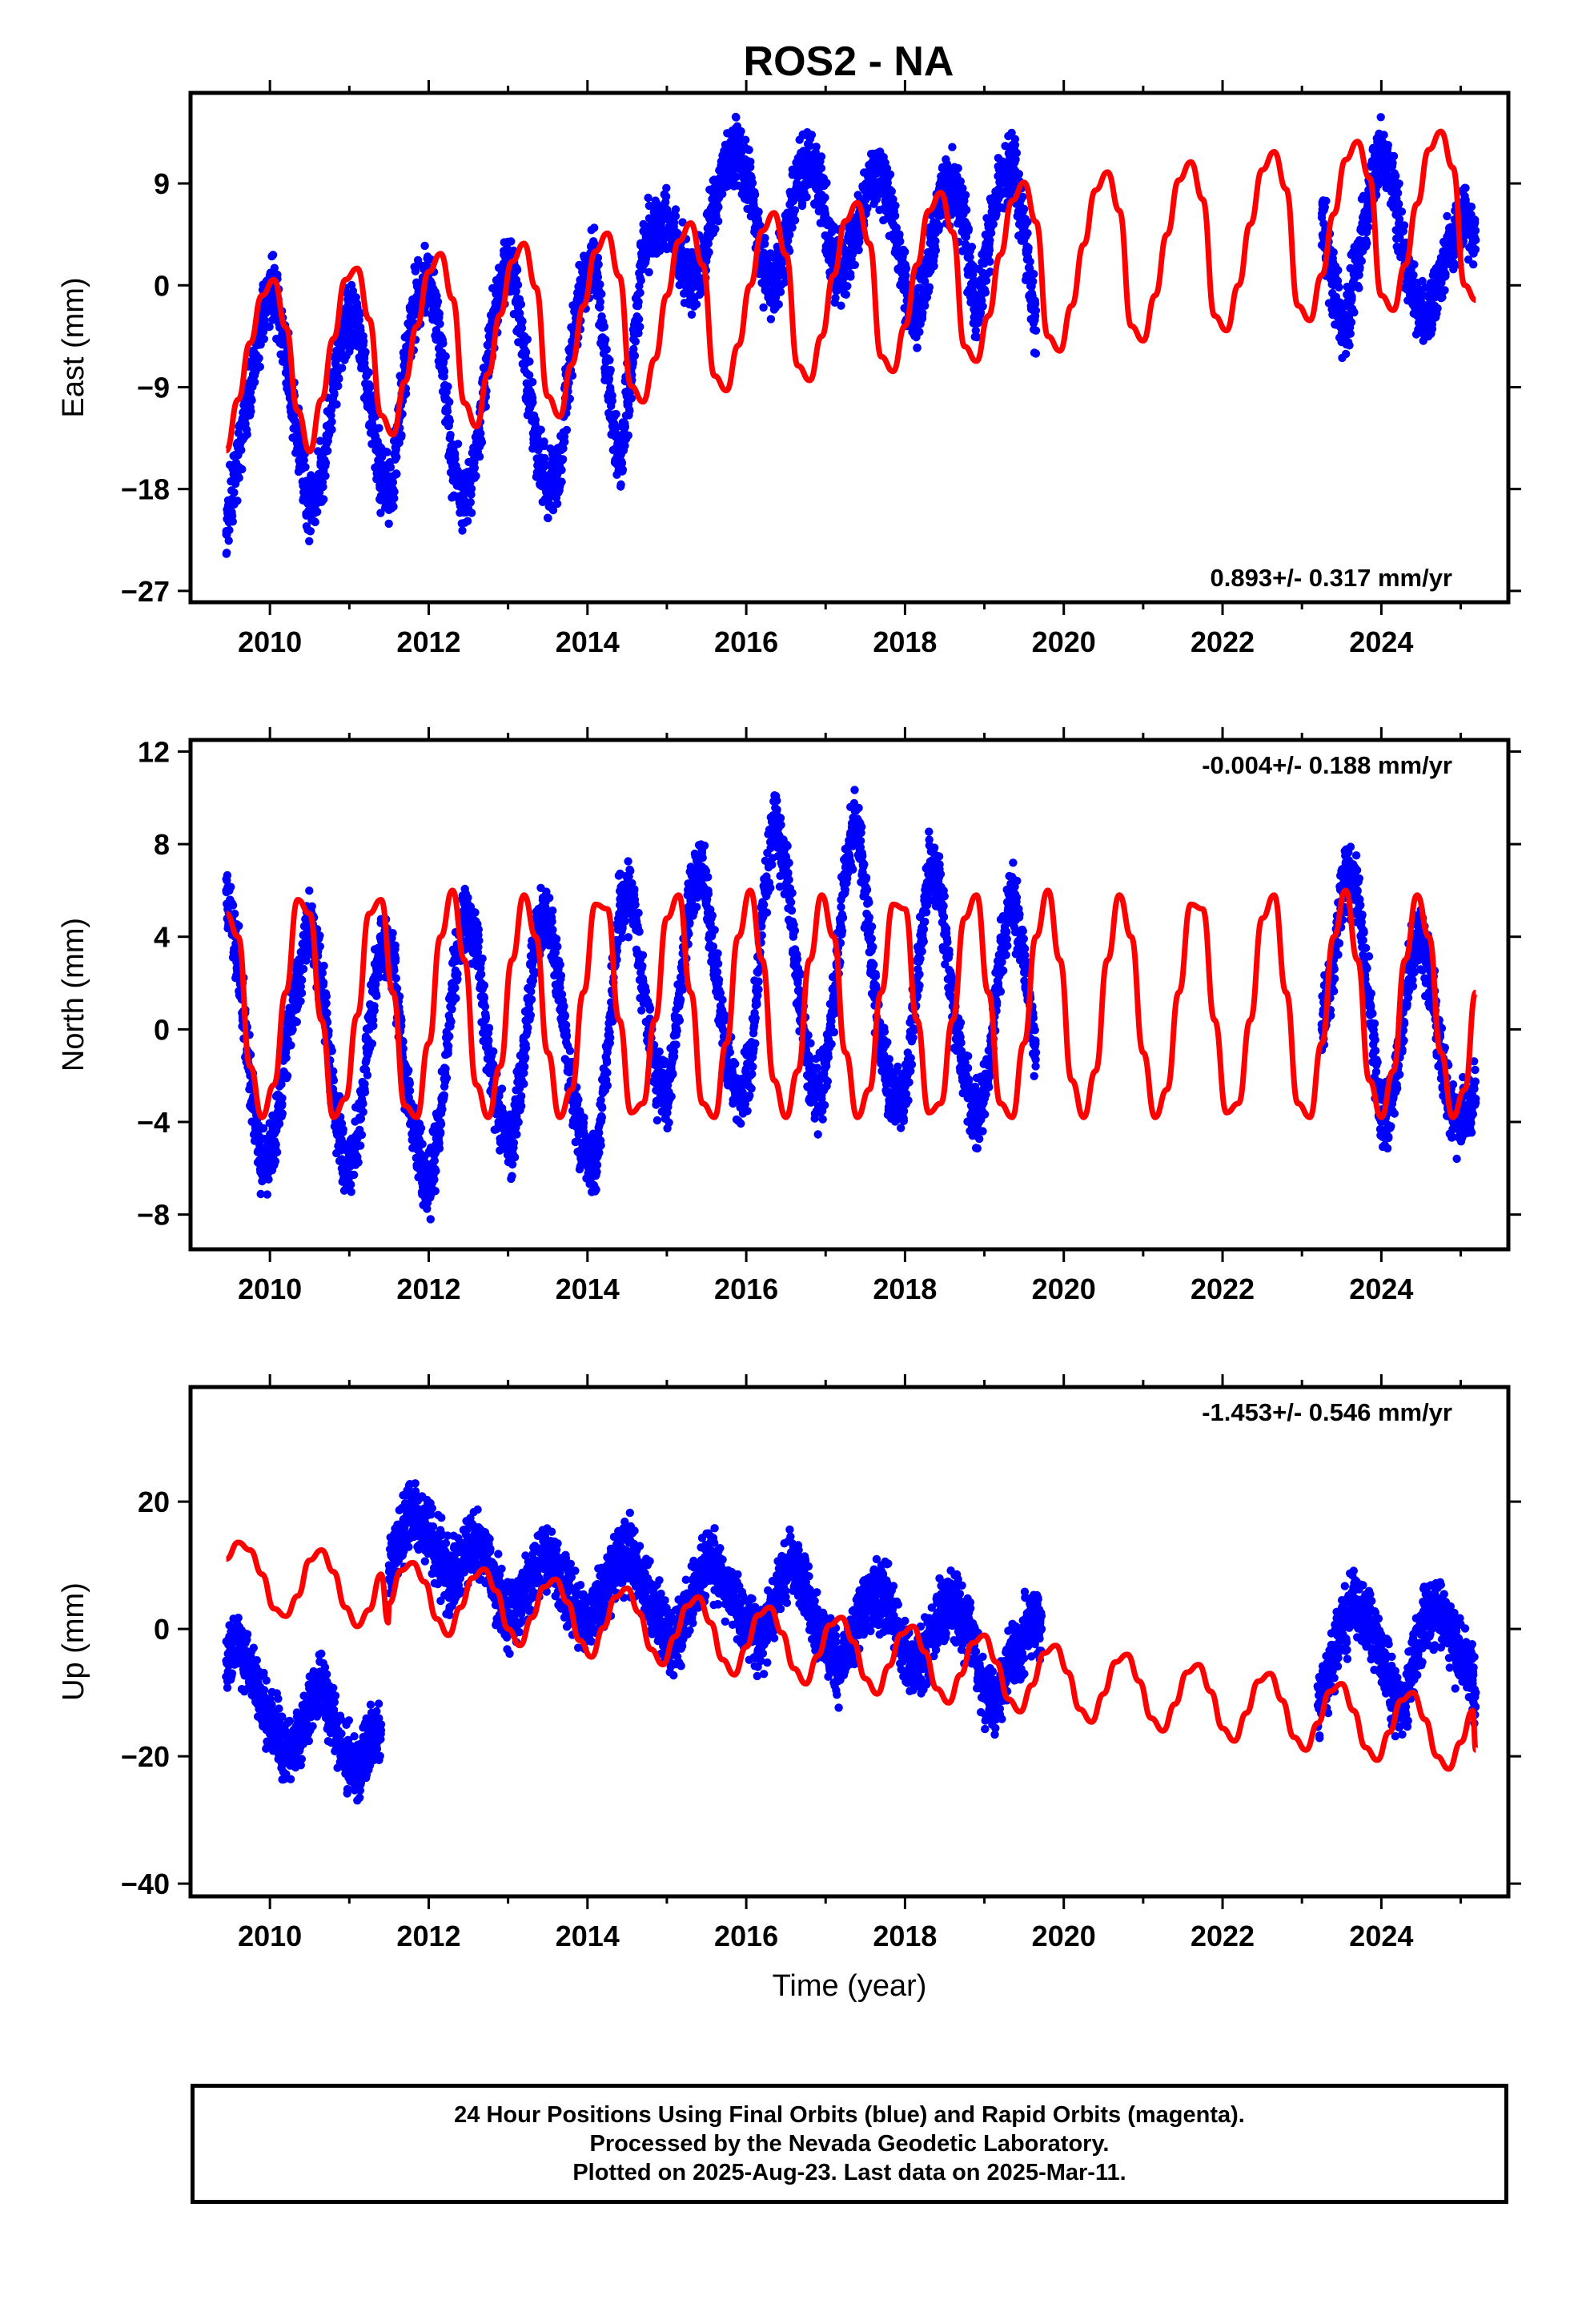 This screenshot has width=1582, height=2324. I want to click on east-x-tick-label: 2018, so click(905, 641).